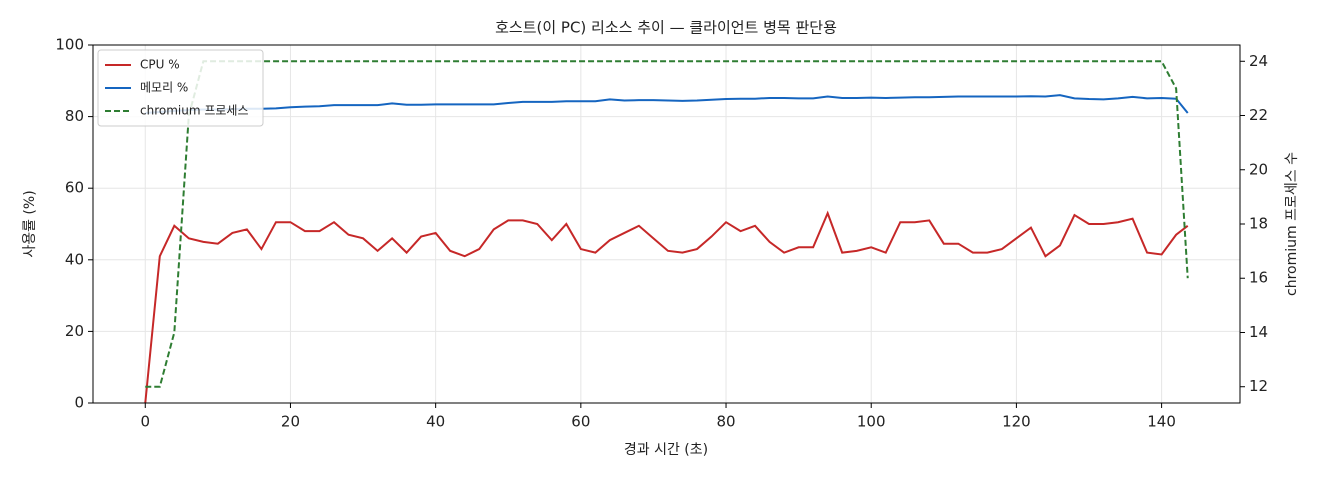 The image size is (1320, 480). Describe the element at coordinates (74, 116) in the screenshot. I see `y-tick-label: 80` at that location.